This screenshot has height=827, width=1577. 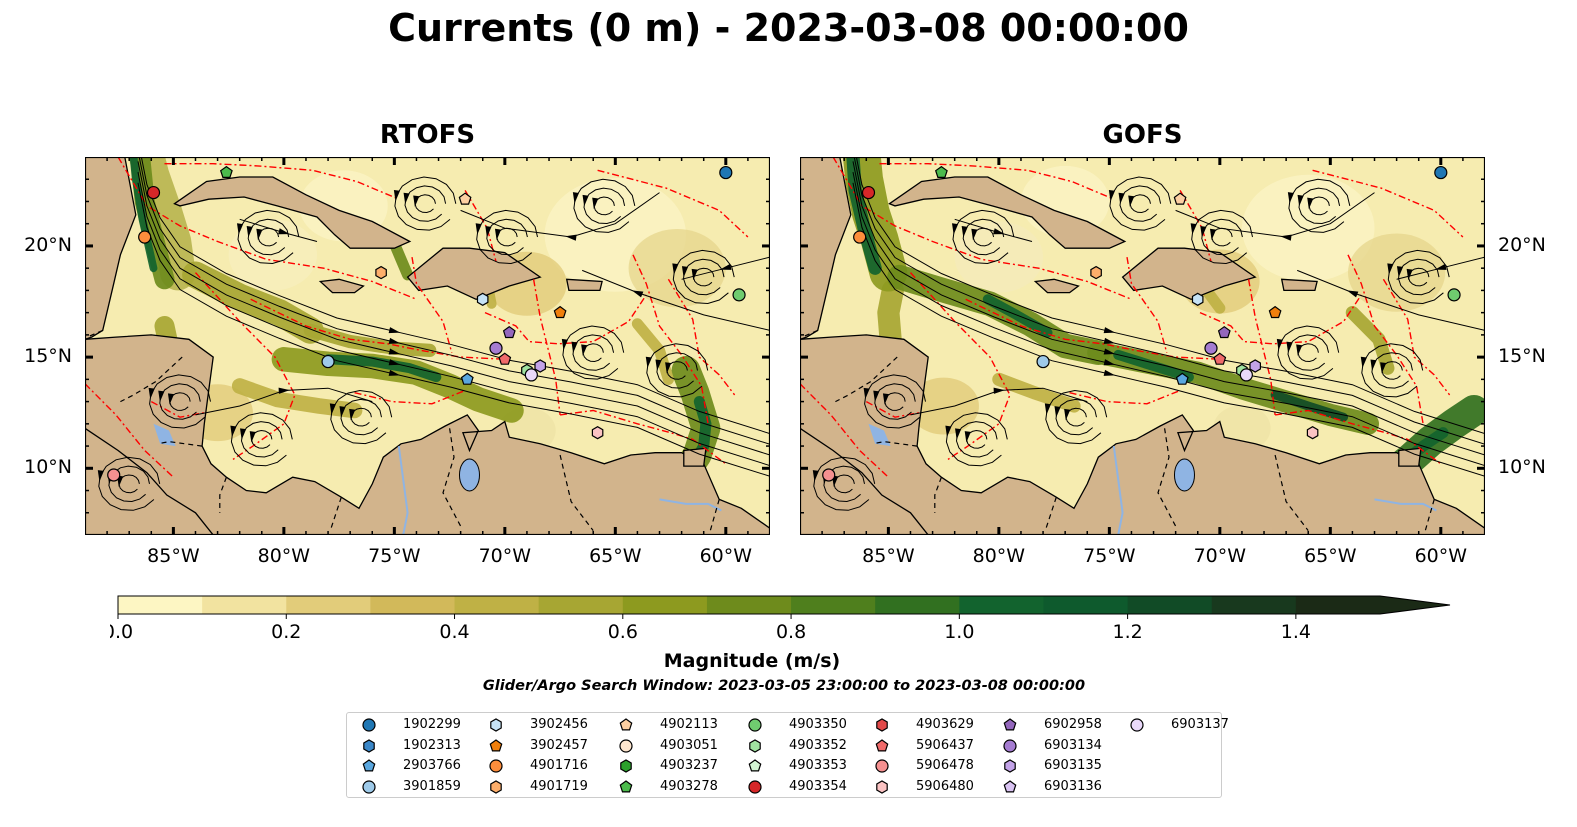 I want to click on streamline, so click(x=453, y=308).